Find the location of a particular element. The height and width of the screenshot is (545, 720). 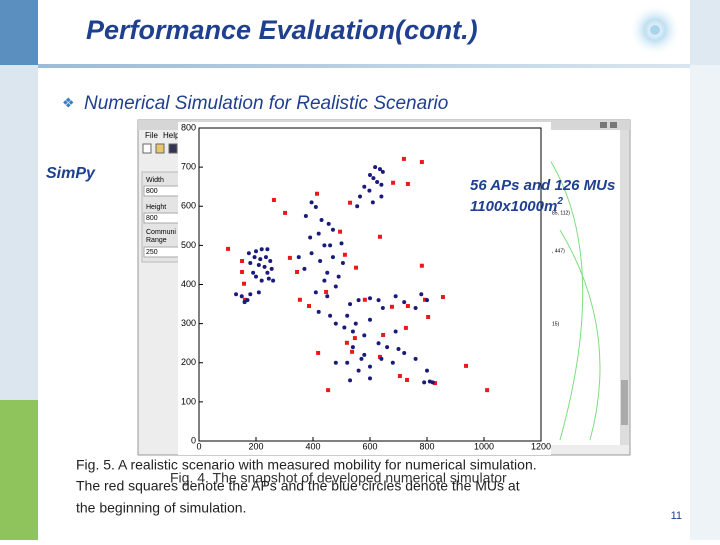

field-value: 250 is located at coordinates (152, 252).